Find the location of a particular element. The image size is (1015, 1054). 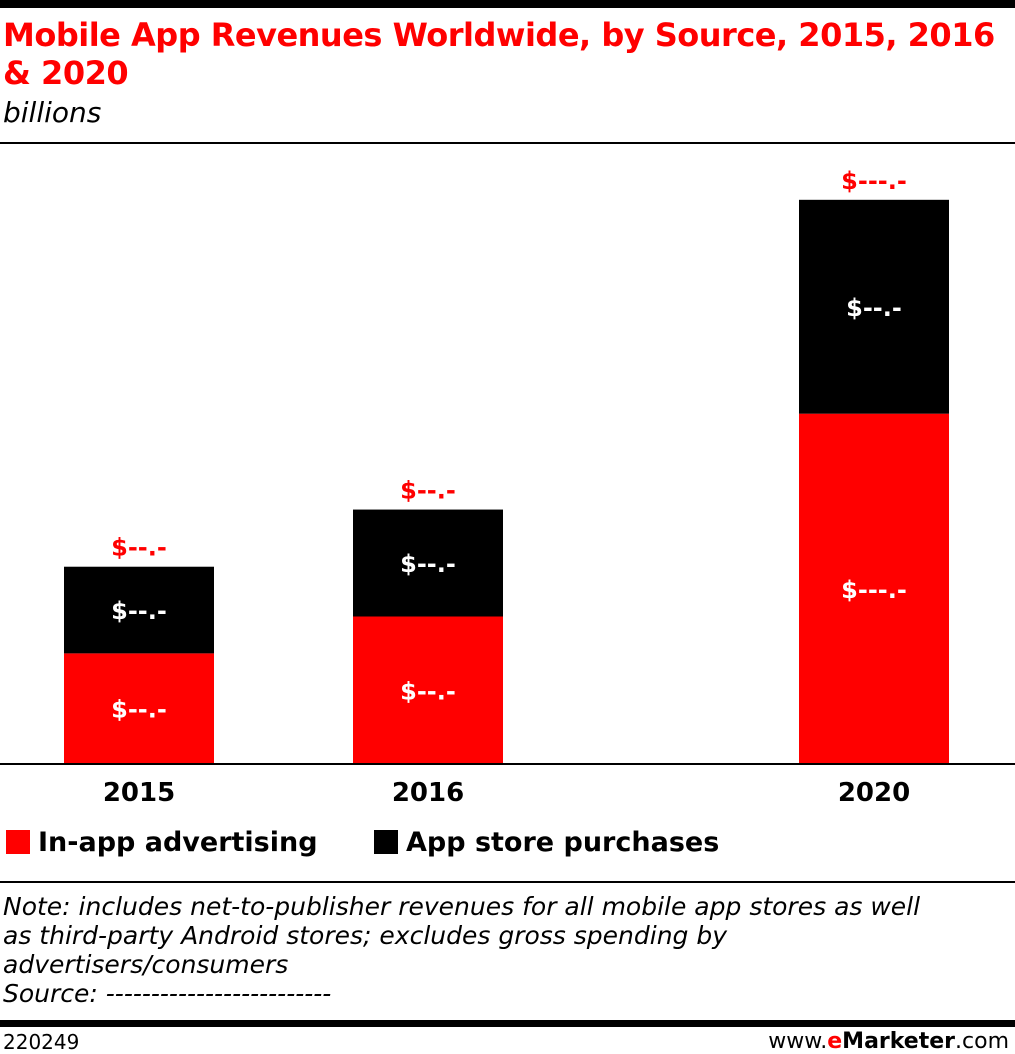

bar-in-app-advertising-2016 is located at coordinates (428, 690).